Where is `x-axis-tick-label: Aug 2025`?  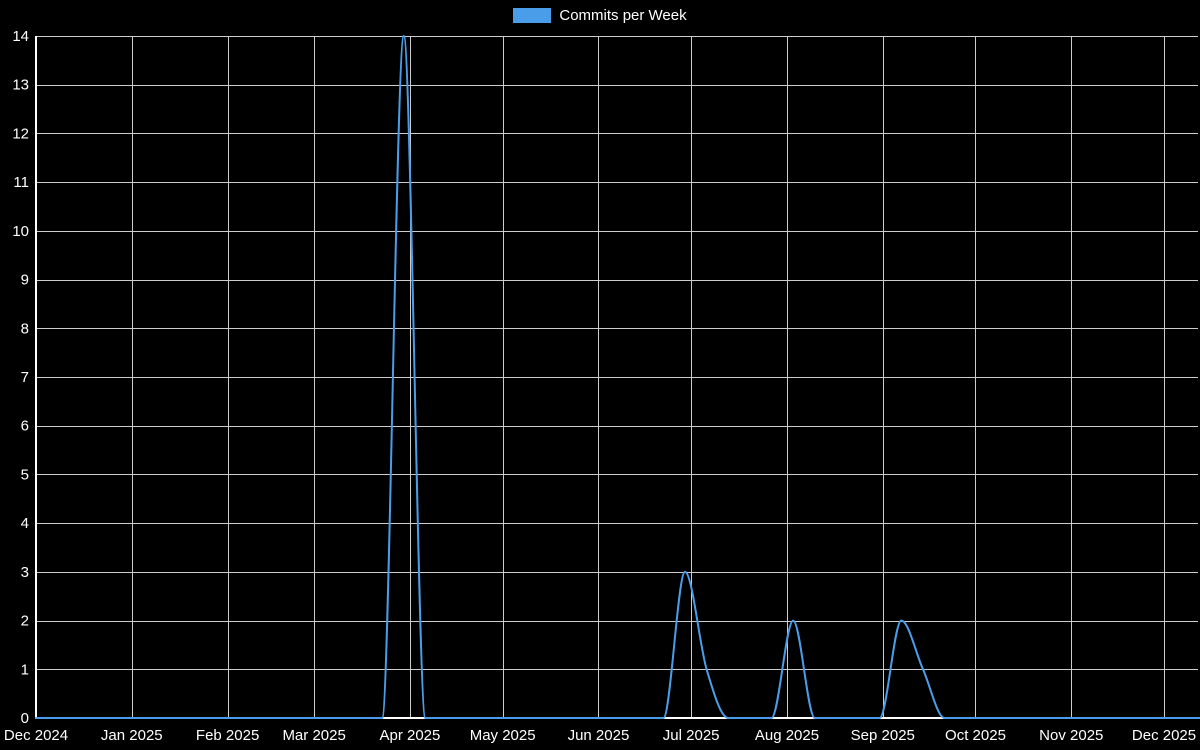 x-axis-tick-label: Aug 2025 is located at coordinates (787, 735).